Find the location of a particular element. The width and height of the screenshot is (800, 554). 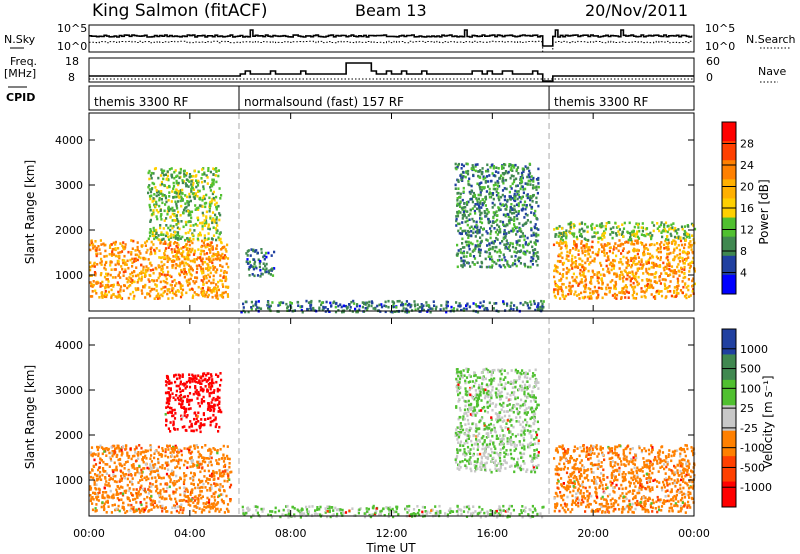

velocity-colorbar-tick: -1000 is located at coordinates (756, 487).